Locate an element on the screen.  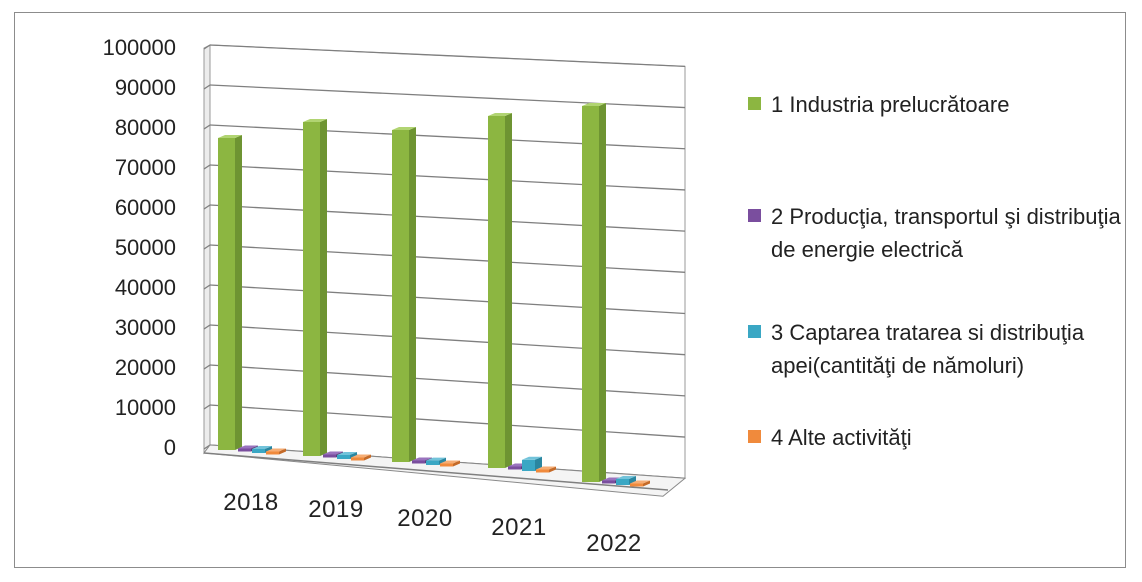
bar-top-2020-s3 is located at coordinates (436, 459).